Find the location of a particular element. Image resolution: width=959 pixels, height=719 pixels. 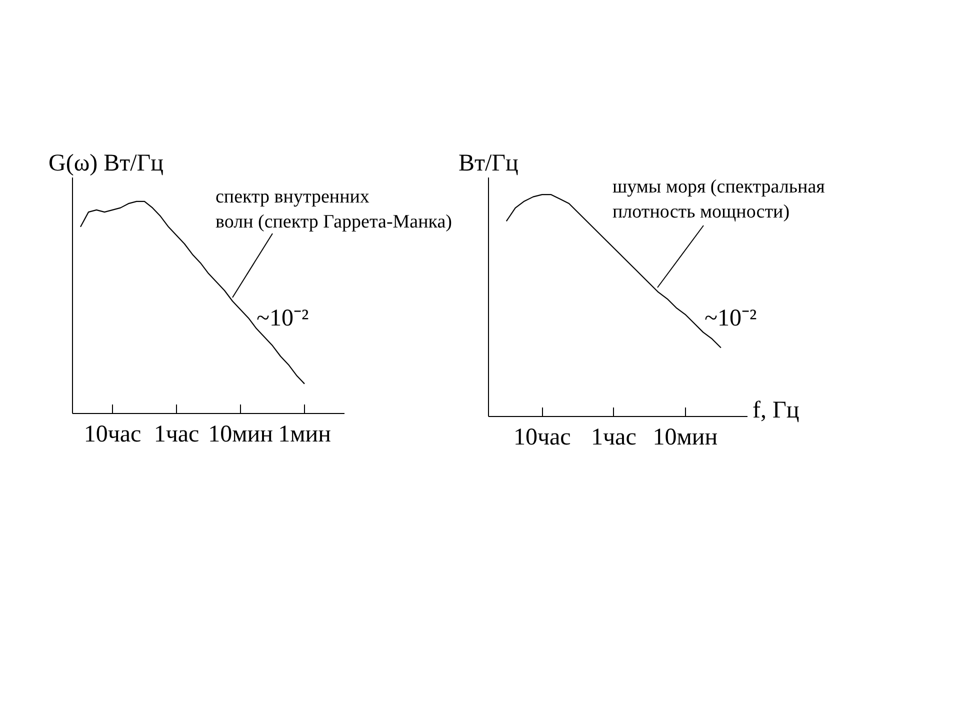

y-axis-title: G(ω) Вт/Гц is located at coordinates (106, 163).